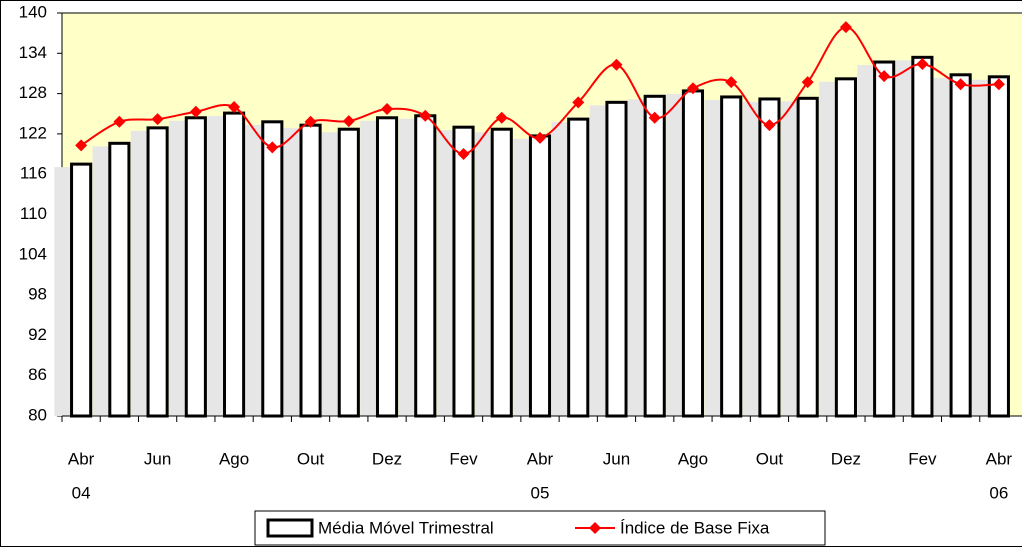  Describe the element at coordinates (922, 458) in the screenshot. I see `x-tick-label: Fev` at that location.